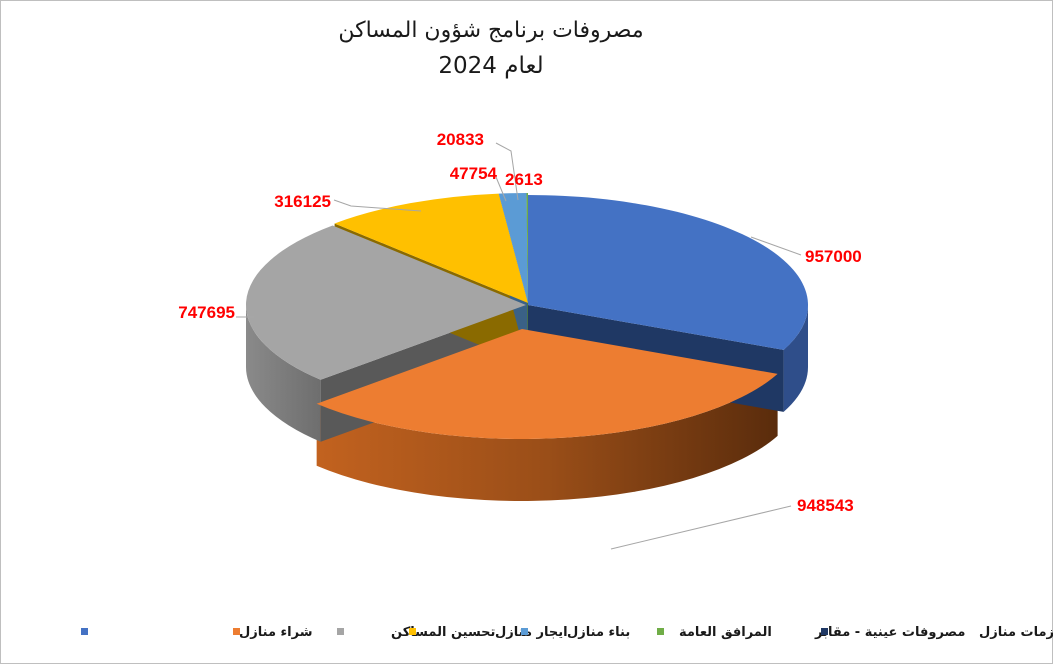  I want to click on data-label-ايجار-منازل: 747695, so click(206, 312).